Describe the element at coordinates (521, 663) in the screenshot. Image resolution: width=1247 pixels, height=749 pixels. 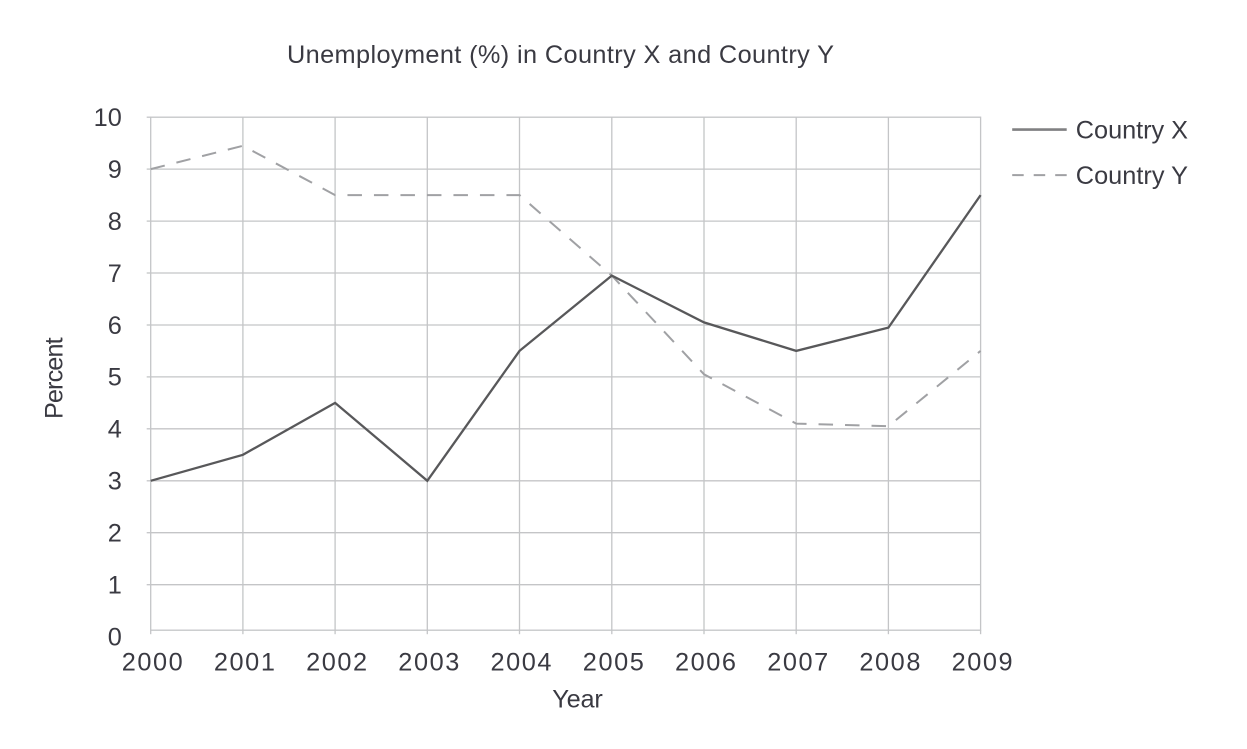
I see `svg-text: 2004` at that location.